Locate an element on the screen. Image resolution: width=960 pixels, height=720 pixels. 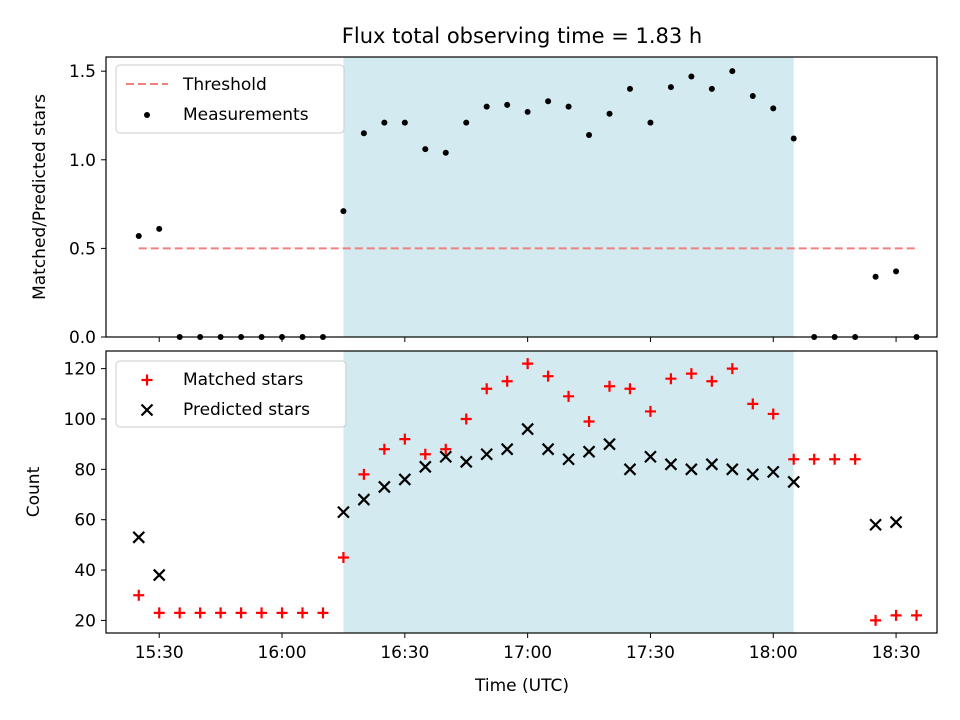
x-tick-label: 16:30 is located at coordinates (404, 653).